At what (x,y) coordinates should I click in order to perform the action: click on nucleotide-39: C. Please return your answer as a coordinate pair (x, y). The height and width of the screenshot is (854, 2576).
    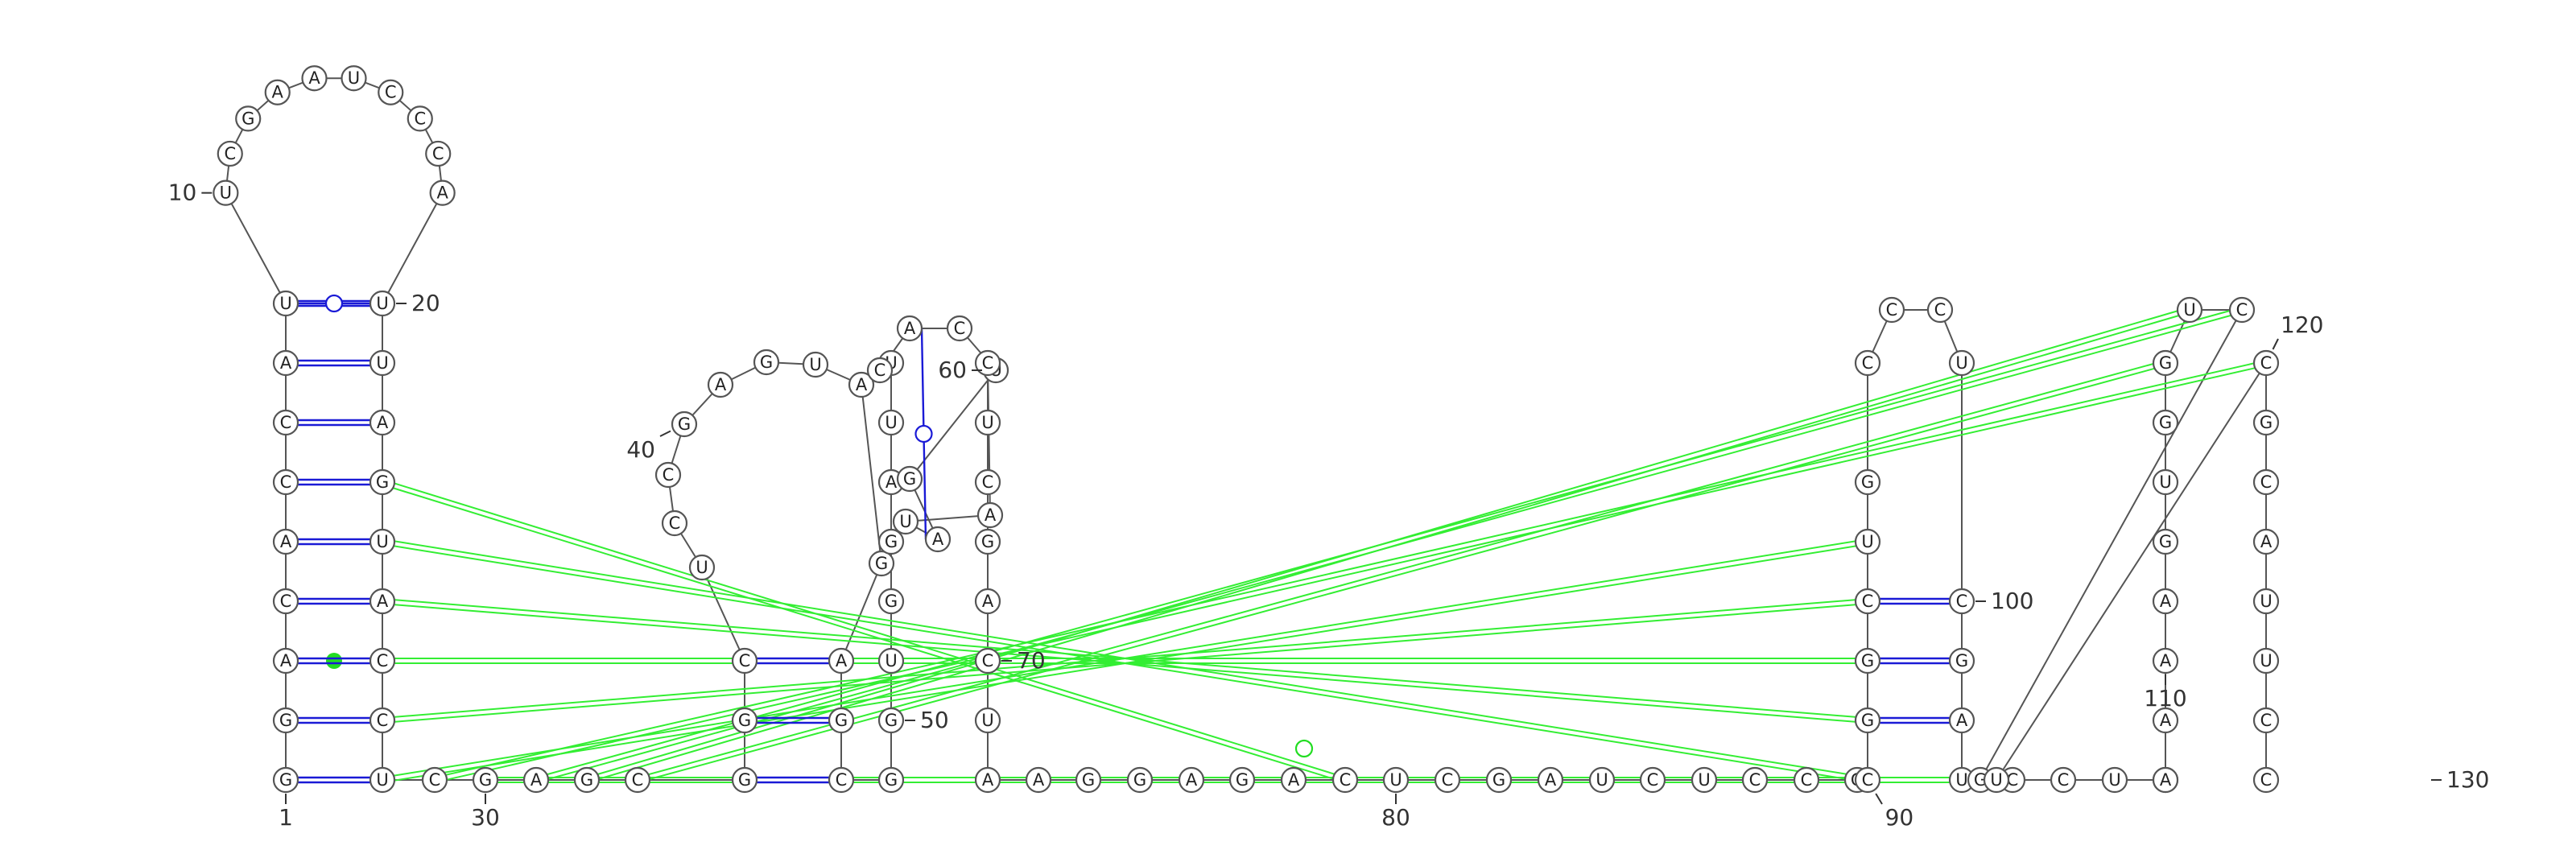
    Looking at the image, I should click on (668, 475).